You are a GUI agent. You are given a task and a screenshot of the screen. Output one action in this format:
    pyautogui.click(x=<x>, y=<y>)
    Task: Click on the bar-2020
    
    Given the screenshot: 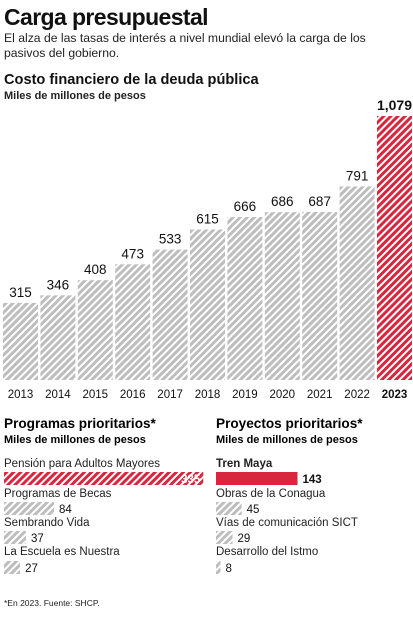 What is the action you would take?
    pyautogui.click(x=282, y=296)
    